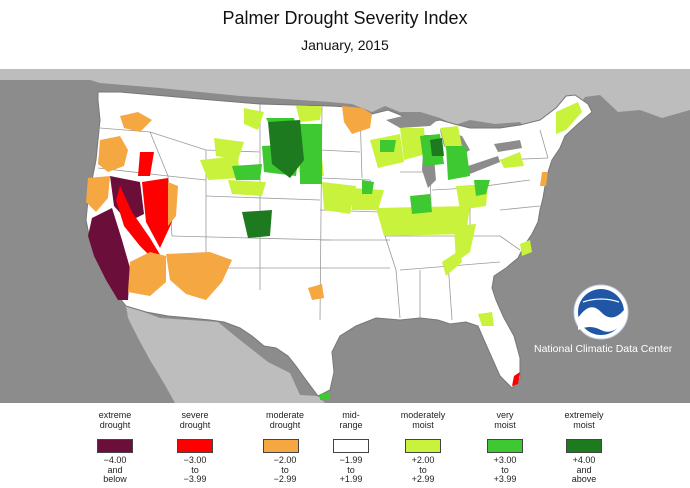  What do you see at coordinates (195, 420) in the screenshot?
I see `legend-category-label: severe drought` at bounding box center [195, 420].